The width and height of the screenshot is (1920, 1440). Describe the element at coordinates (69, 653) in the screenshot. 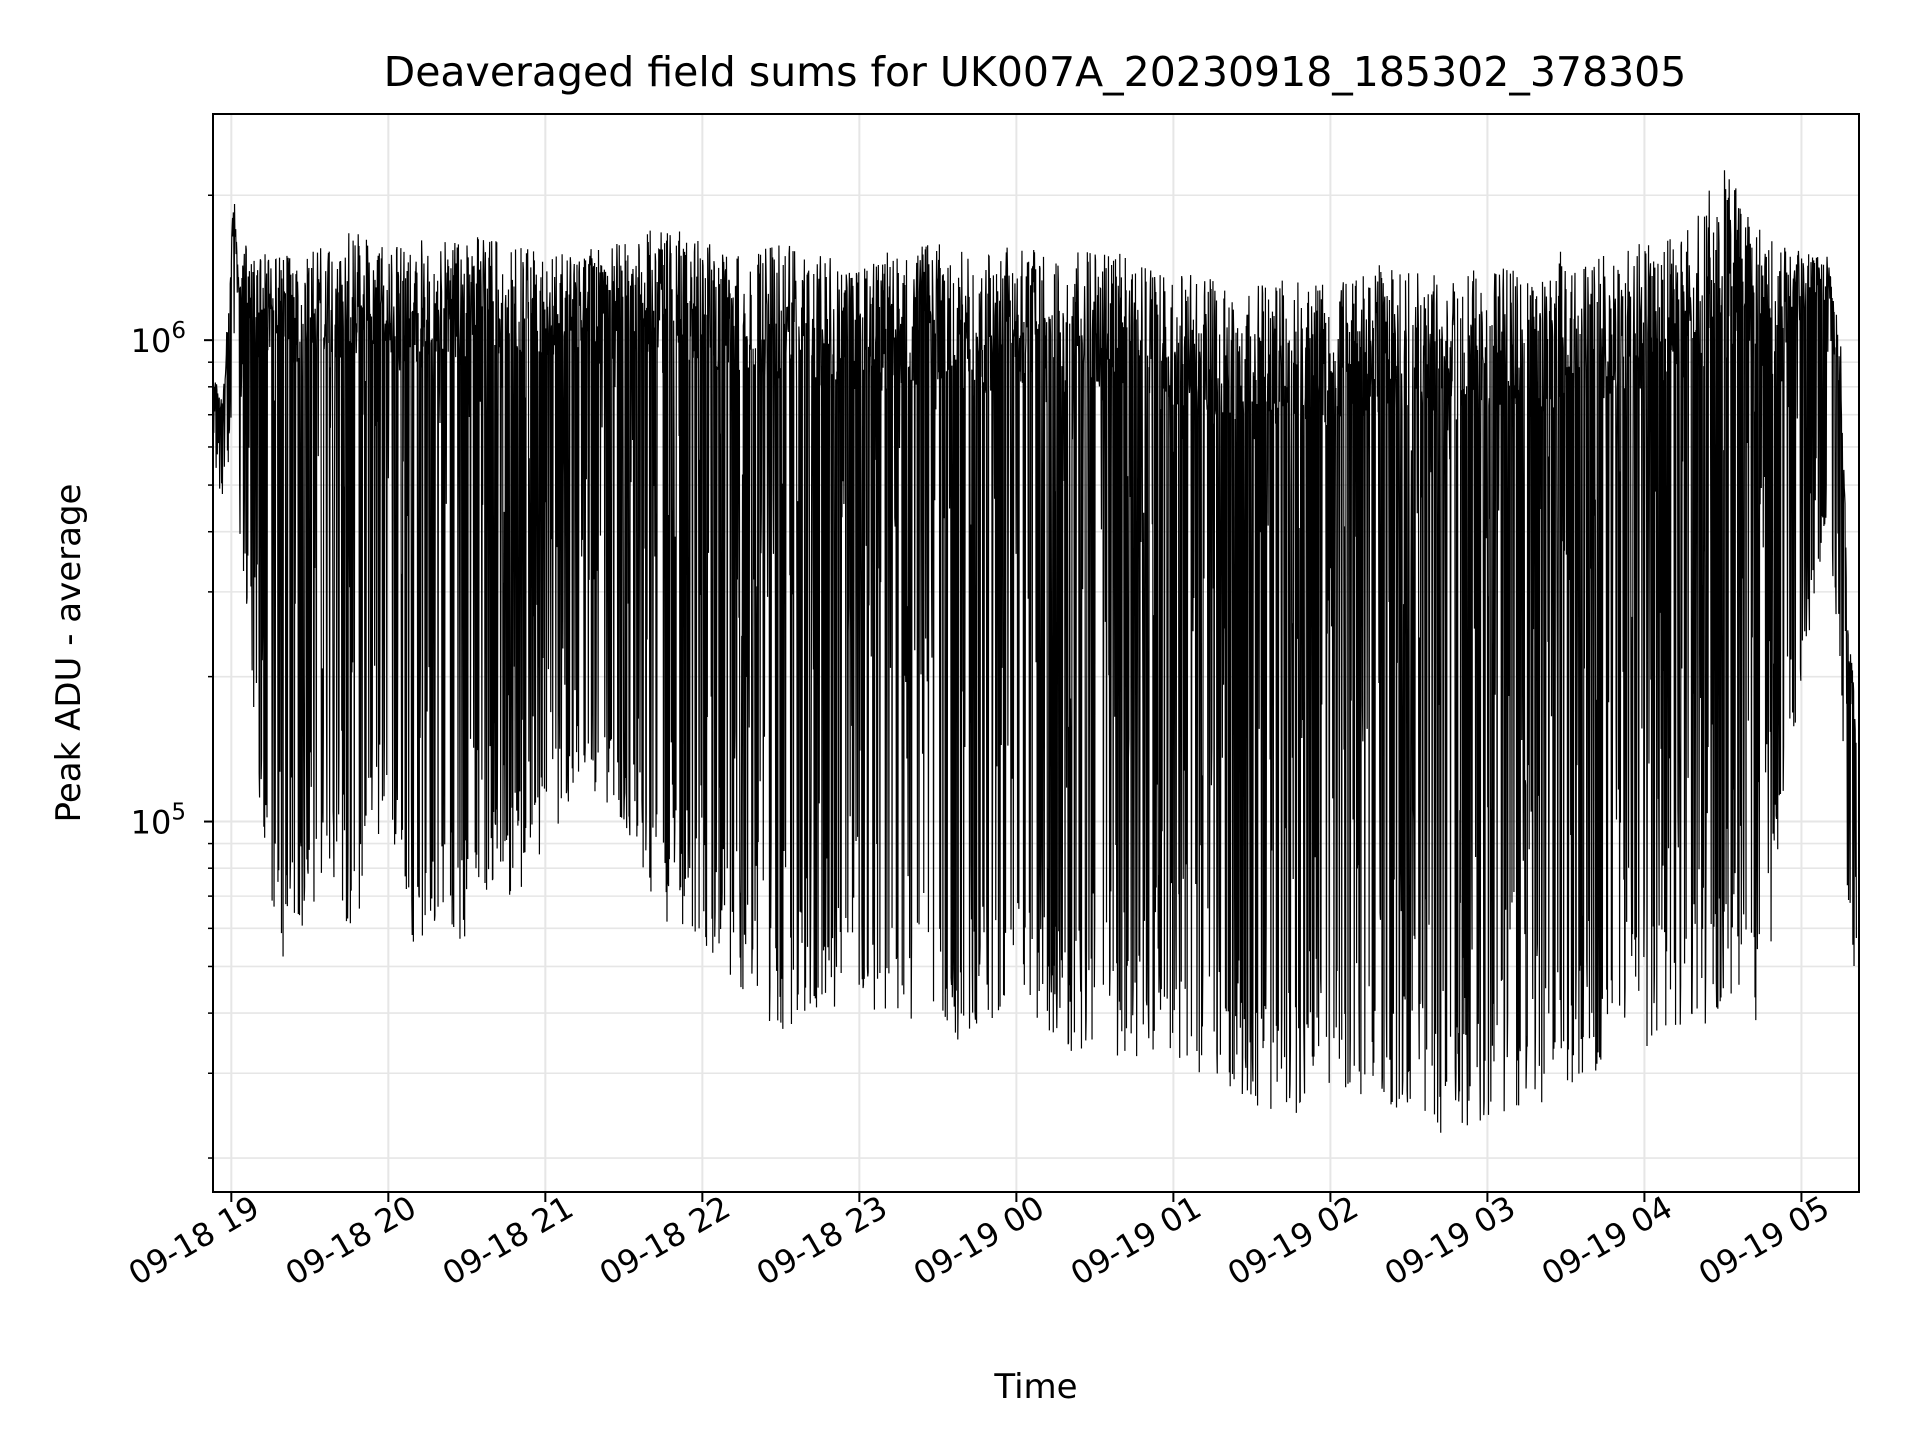

I see `y-axis-title: Peak ADU - average` at that location.